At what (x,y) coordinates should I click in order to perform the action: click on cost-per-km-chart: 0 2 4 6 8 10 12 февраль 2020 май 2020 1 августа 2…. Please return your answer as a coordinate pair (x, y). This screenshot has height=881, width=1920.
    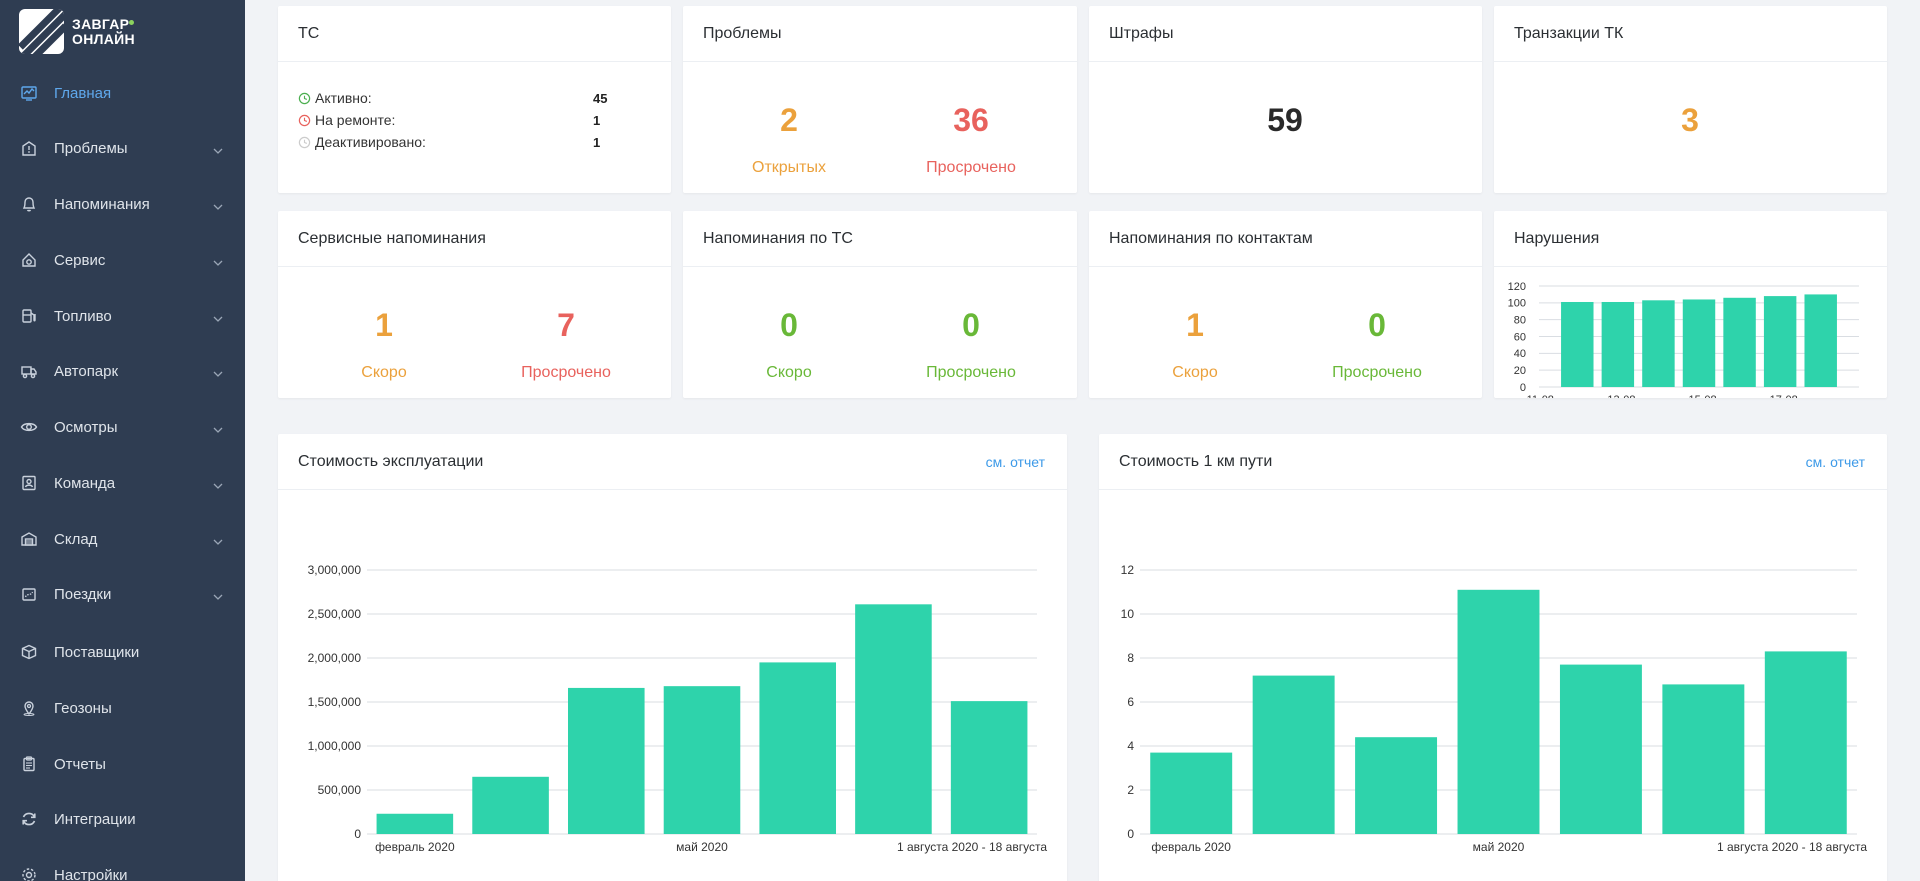
    Looking at the image, I should click on (1494, 708).